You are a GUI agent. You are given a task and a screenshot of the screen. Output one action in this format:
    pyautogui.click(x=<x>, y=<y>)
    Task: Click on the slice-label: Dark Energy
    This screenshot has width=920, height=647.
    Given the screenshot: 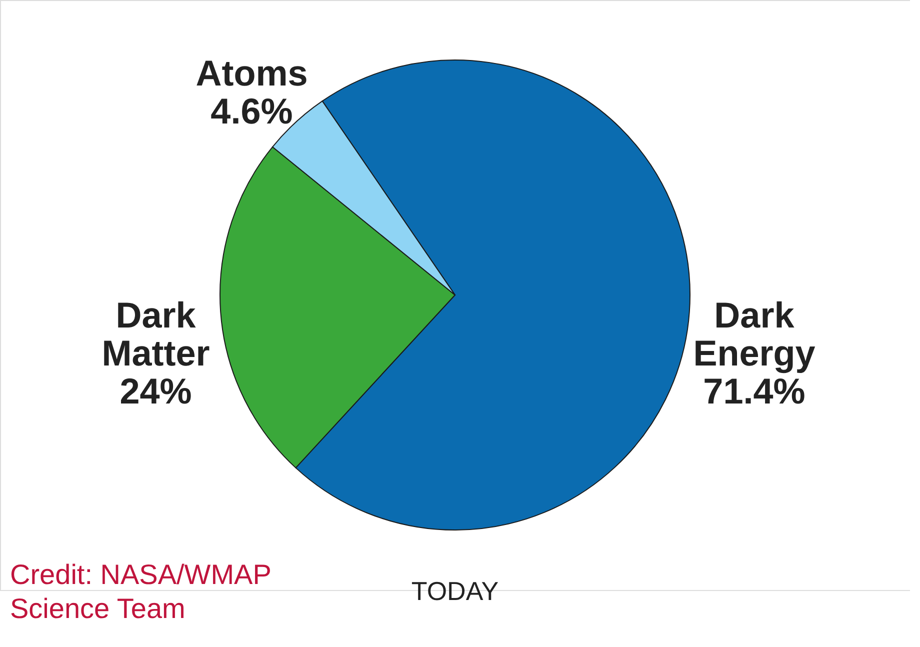 What is the action you would take?
    pyautogui.click(x=754, y=334)
    